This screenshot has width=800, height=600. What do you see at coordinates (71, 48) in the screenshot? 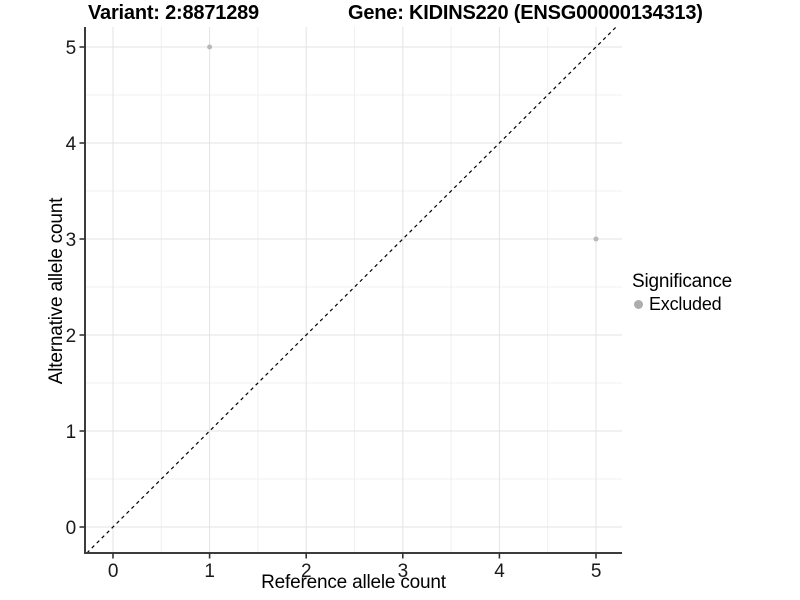
I see `y-tick-label: 5` at bounding box center [71, 48].